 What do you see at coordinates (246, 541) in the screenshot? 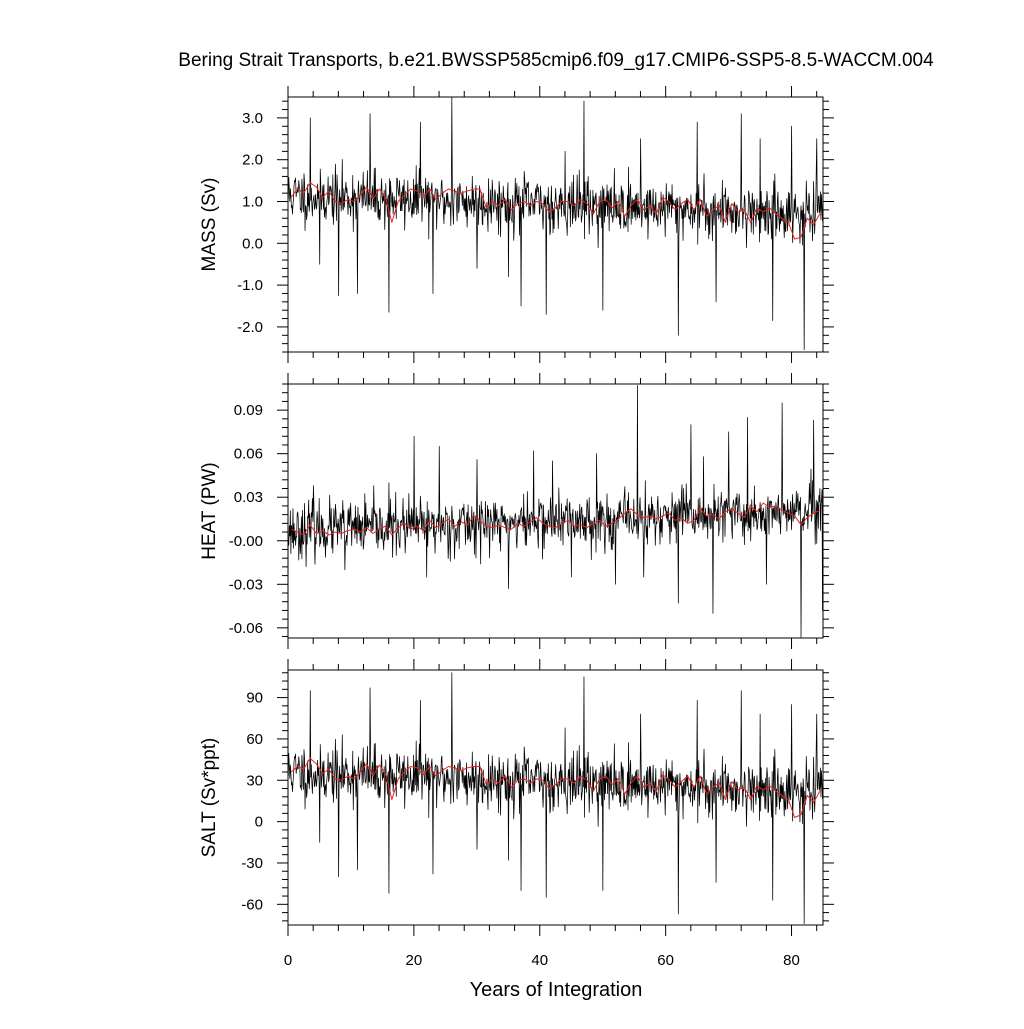
I see `y-tick-label: -0.00` at bounding box center [246, 541].